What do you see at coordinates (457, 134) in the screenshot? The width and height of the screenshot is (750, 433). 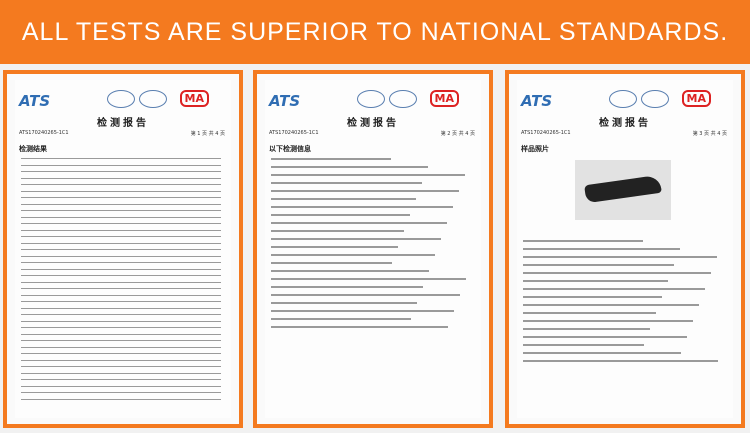 I see `page-number: 第 2 页 共 4 页` at bounding box center [457, 134].